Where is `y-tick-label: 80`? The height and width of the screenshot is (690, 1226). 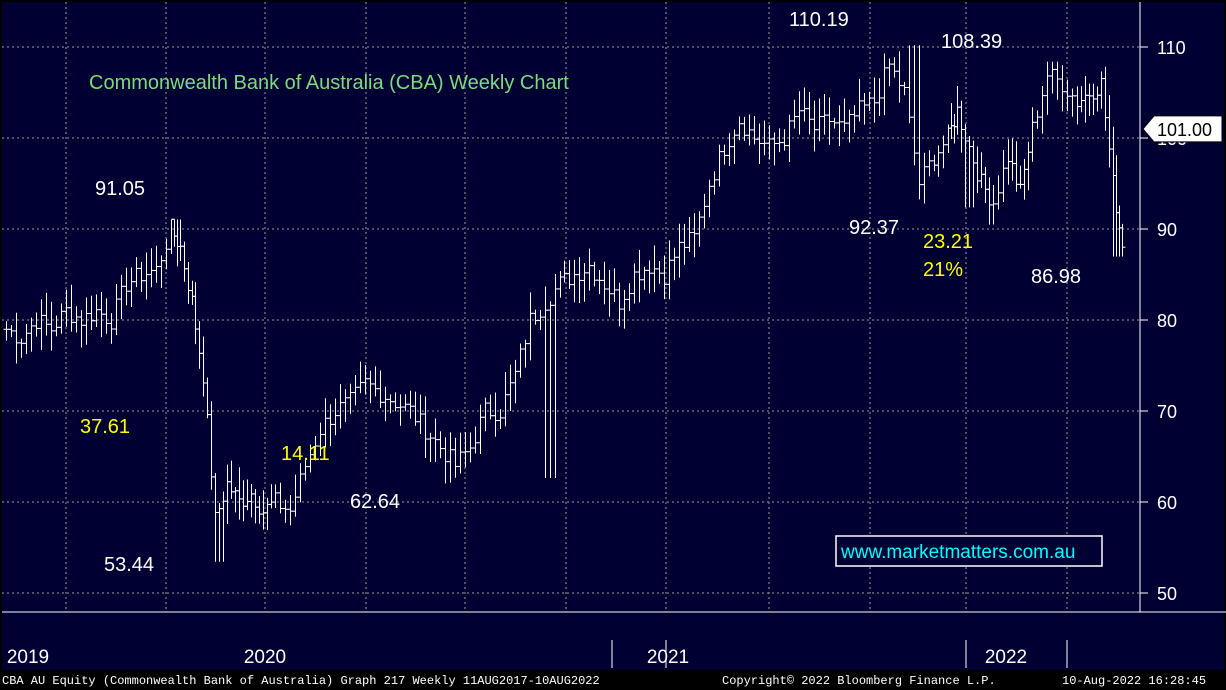 y-tick-label: 80 is located at coordinates (1167, 321).